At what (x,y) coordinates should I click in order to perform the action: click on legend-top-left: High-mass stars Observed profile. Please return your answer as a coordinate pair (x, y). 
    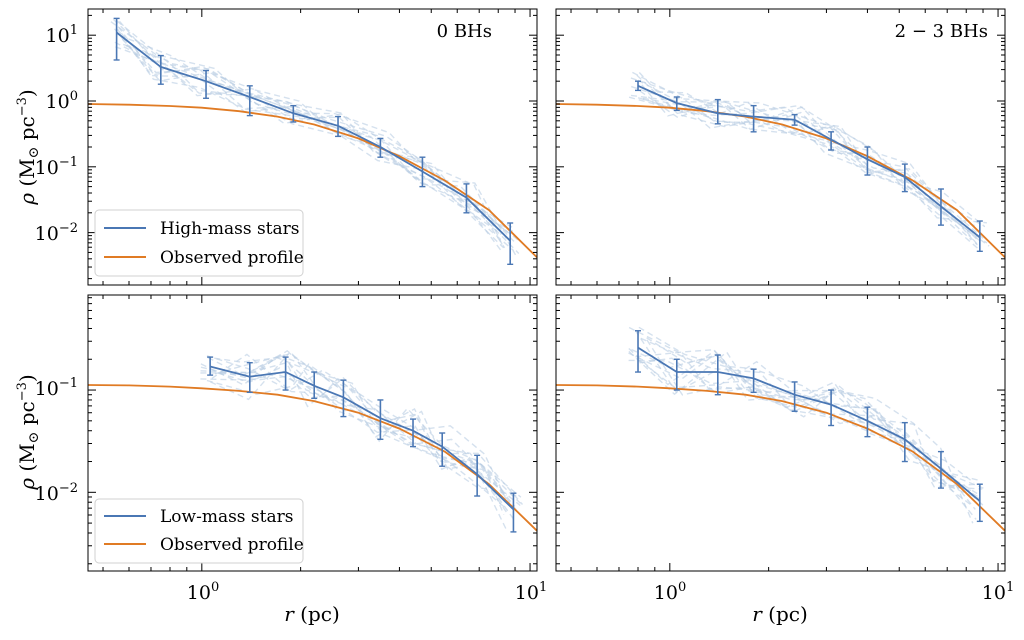
    Looking at the image, I should click on (199, 243).